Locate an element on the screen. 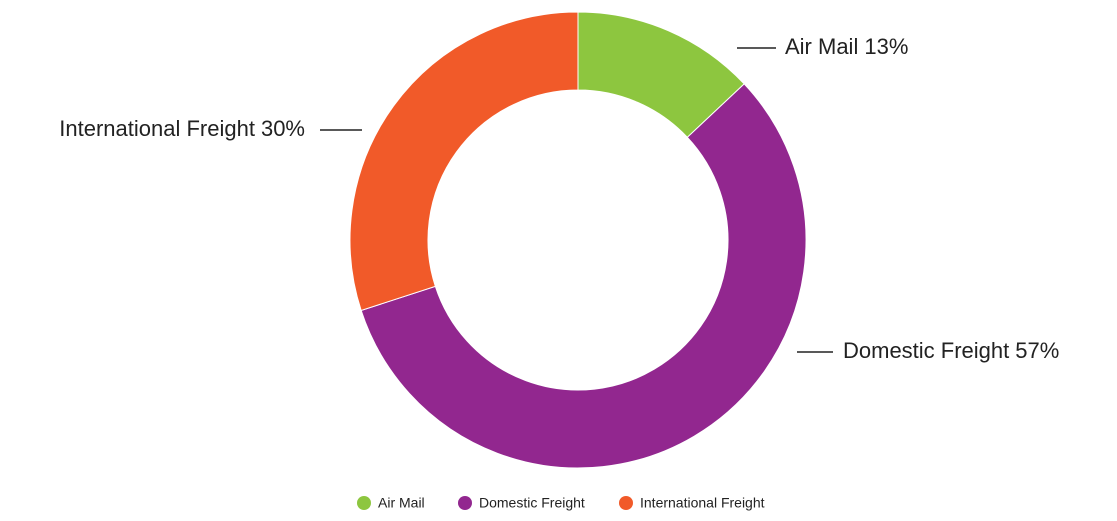 Image resolution: width=1117 pixels, height=521 pixels. data-label-name: Air Mail is located at coordinates (821, 46).